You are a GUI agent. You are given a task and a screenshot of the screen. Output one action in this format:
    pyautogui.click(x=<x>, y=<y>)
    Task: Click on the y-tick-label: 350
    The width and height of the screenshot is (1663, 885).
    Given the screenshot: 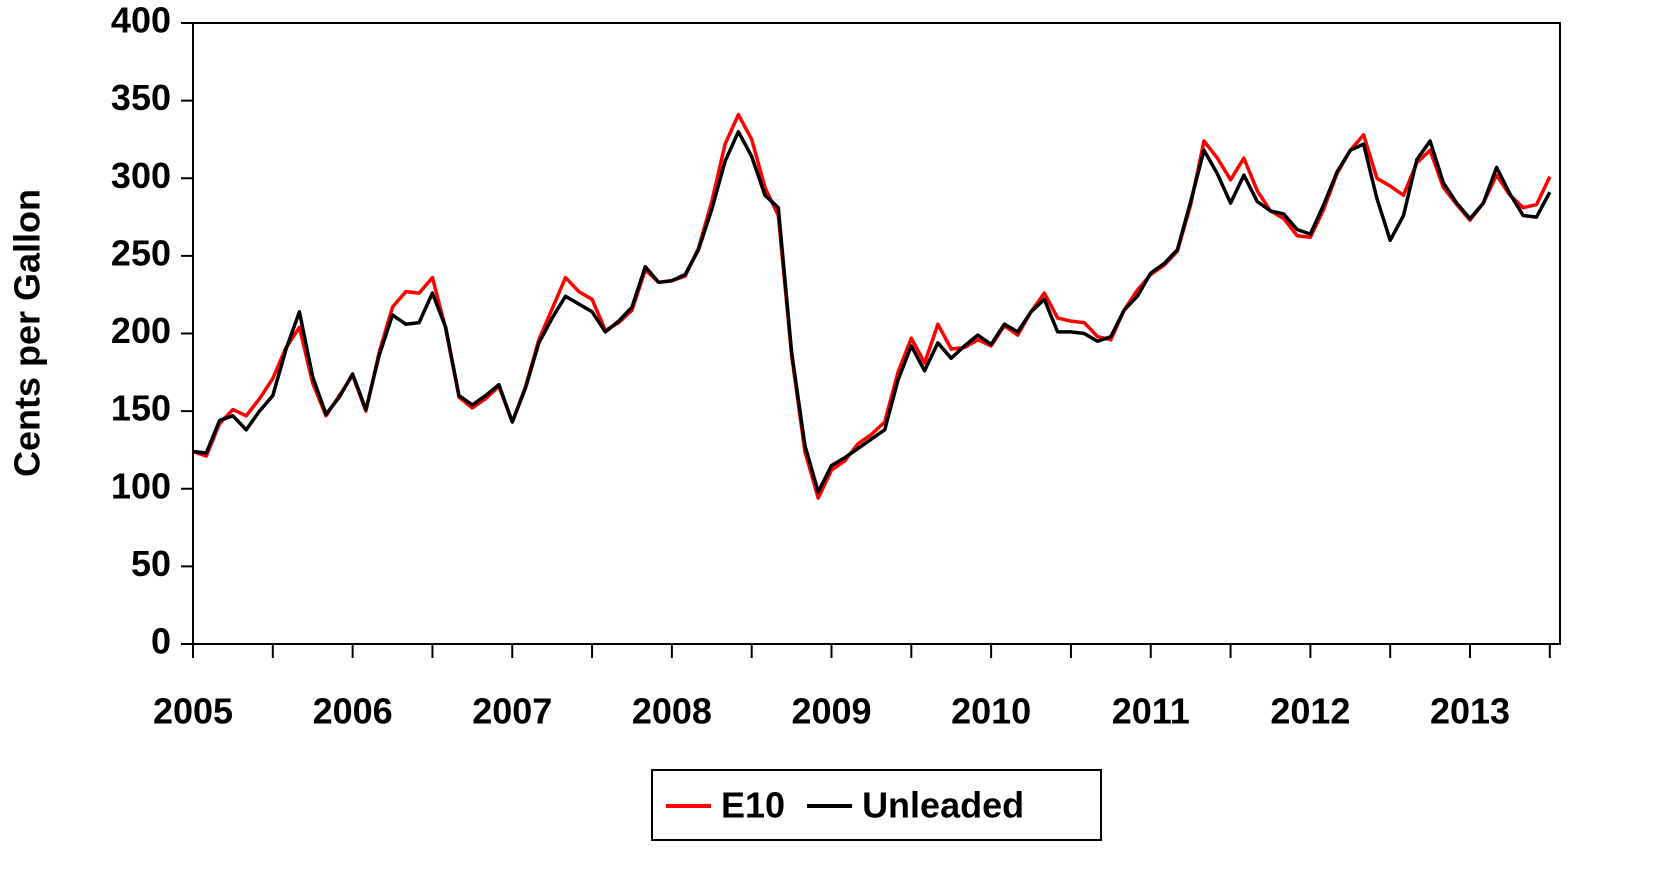 What is the action you would take?
    pyautogui.click(x=141, y=97)
    